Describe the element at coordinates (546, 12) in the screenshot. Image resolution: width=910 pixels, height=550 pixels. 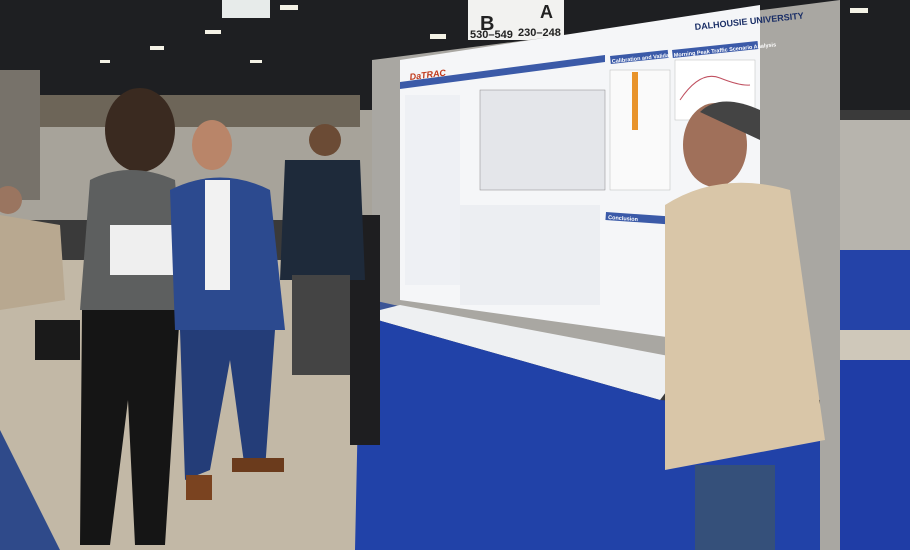
I see `sign-letter: A` at that location.